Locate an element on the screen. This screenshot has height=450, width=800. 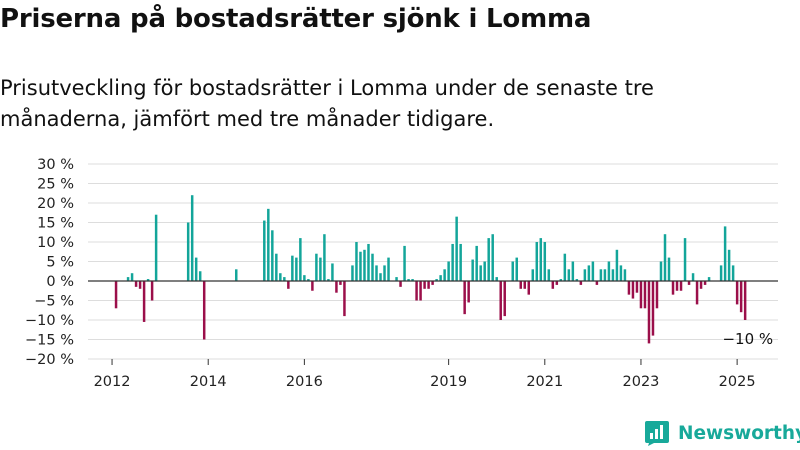
y-tick-label: 15 % is located at coordinates (55, 224).